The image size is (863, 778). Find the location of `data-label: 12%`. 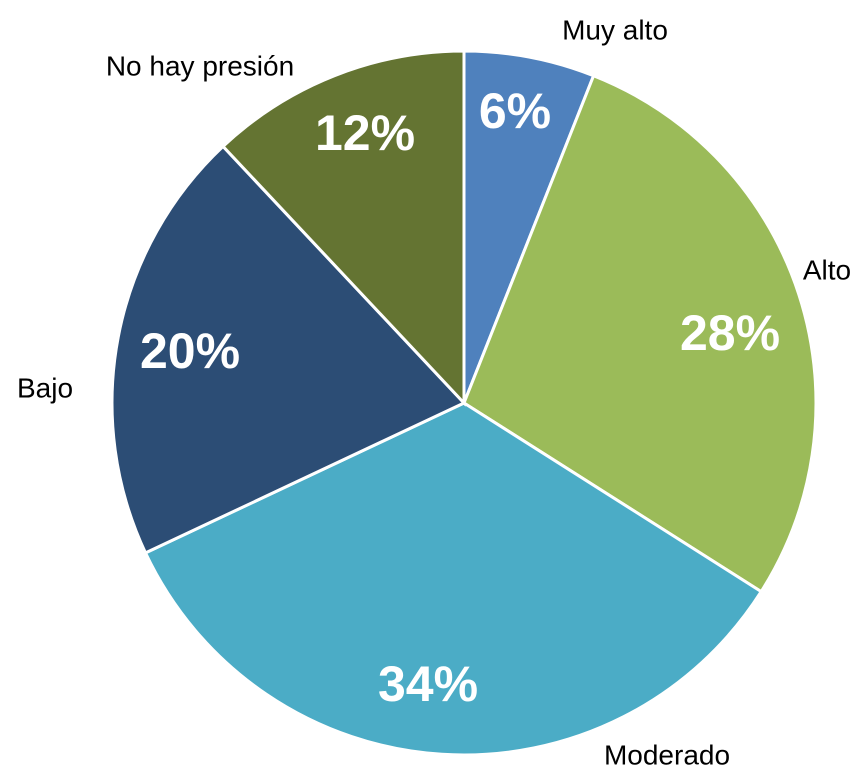

data-label: 12% is located at coordinates (365, 133).